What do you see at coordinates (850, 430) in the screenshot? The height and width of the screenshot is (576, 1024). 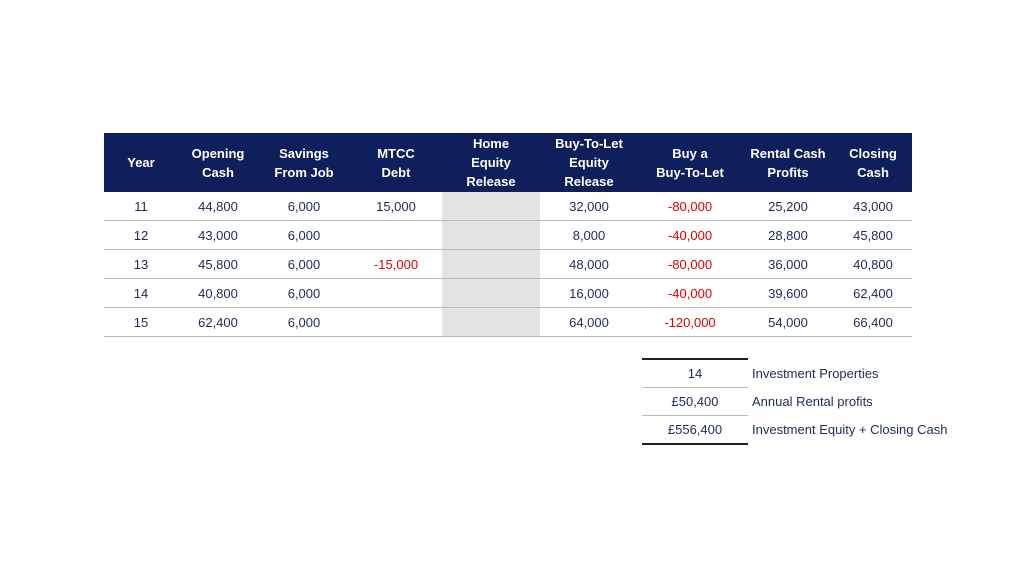 I see `summary-label-equity-cash: Investment Equity + Closing Cash` at bounding box center [850, 430].